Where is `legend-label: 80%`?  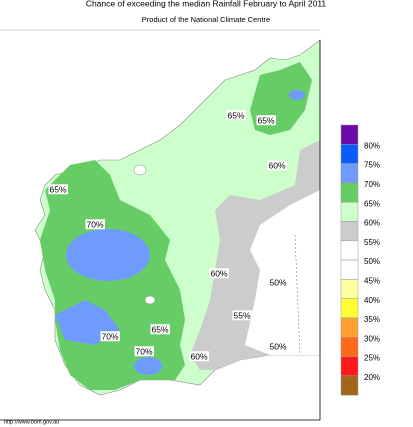
legend-label: 80% is located at coordinates (372, 145).